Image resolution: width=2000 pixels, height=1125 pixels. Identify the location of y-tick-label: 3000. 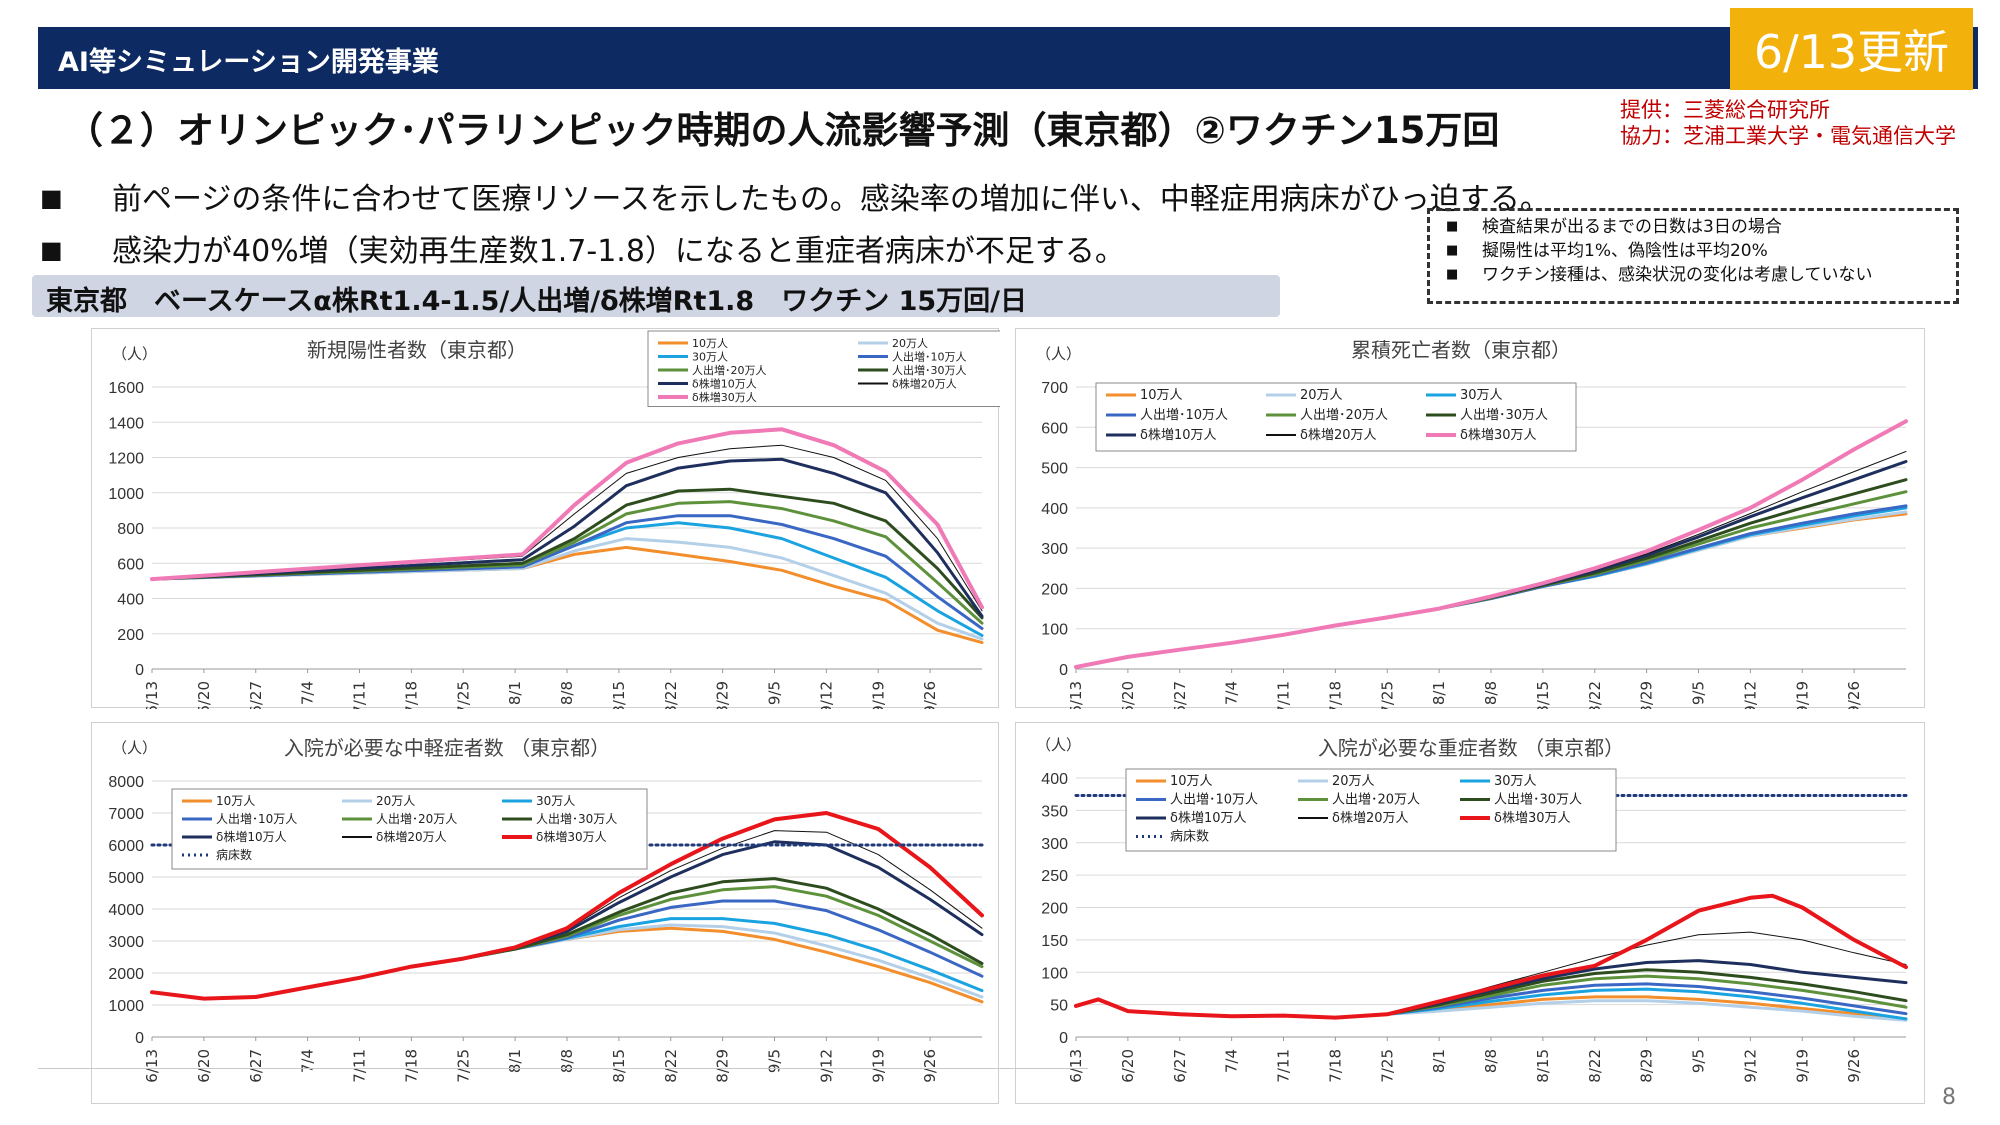
(126, 942).